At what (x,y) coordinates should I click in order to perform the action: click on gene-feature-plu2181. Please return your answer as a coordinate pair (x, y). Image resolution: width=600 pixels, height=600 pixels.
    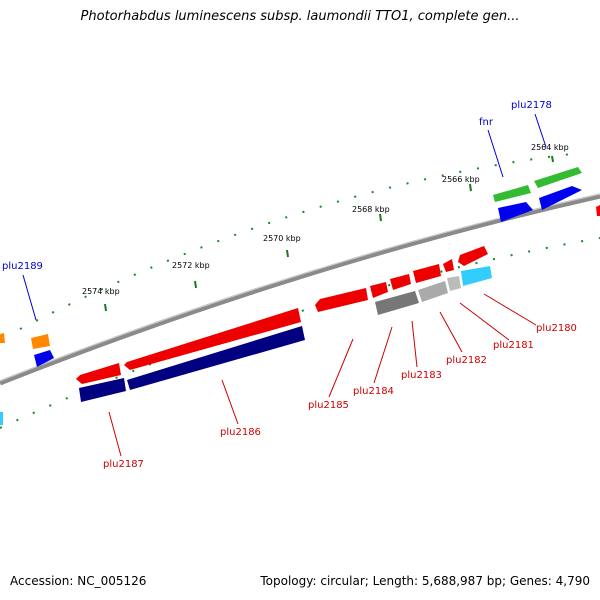
    Looking at the image, I should click on (448, 265).